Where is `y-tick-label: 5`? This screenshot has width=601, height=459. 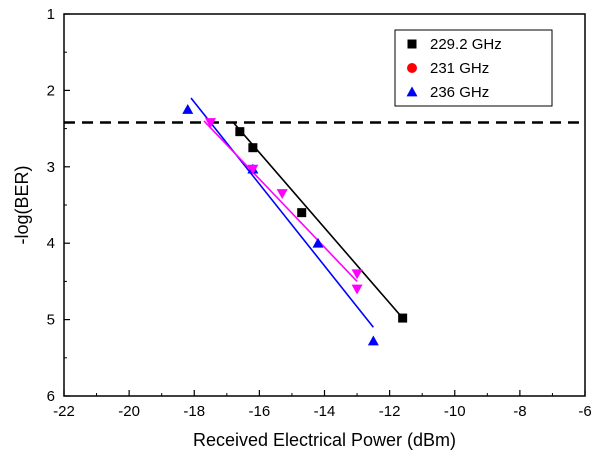
y-tick-label: 5 is located at coordinates (51, 320).